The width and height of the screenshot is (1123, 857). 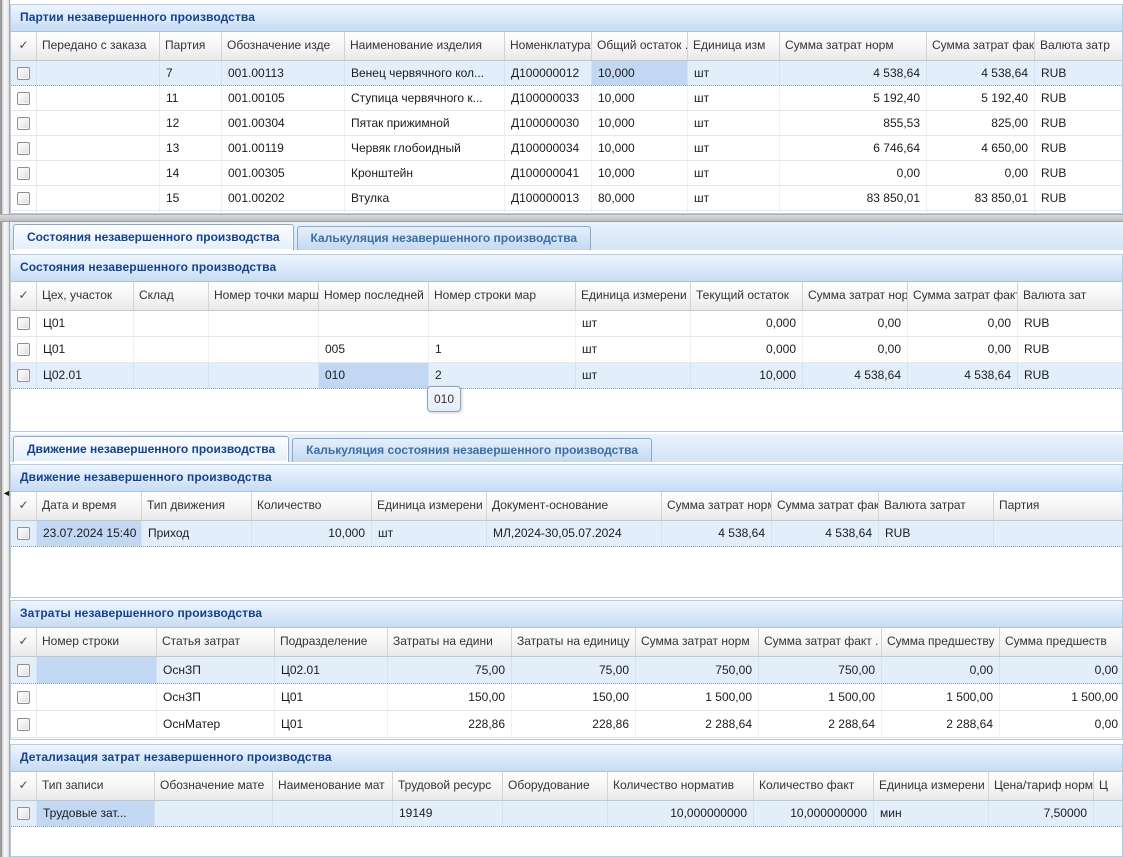 What do you see at coordinates (425, 173) in the screenshot?
I see `cell: Кронштейн` at bounding box center [425, 173].